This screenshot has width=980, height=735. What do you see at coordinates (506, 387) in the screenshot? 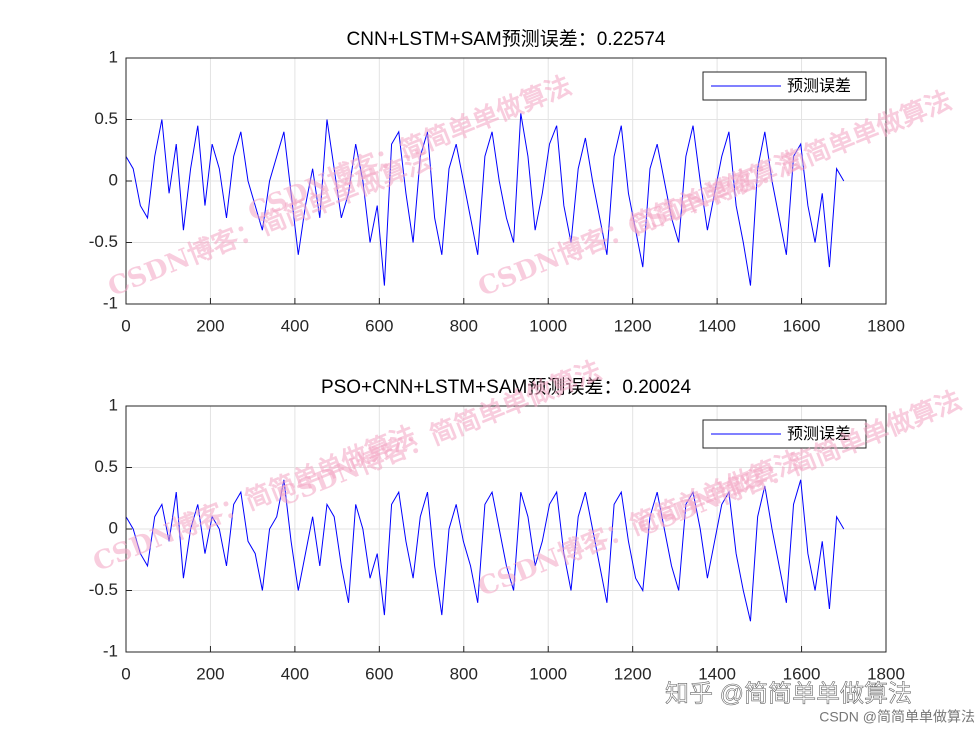
I see `chart-title: PSO+CNN+LSTM+SAM预测误差：0.20024` at bounding box center [506, 387].